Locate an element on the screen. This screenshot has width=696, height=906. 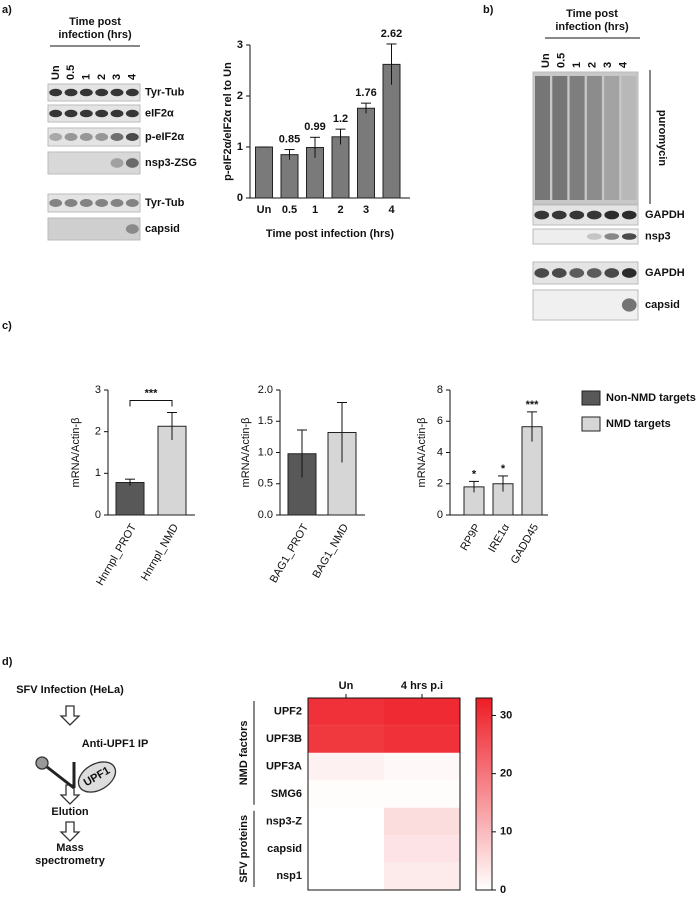
blot-label: p-eIF2α is located at coordinates (164, 137).